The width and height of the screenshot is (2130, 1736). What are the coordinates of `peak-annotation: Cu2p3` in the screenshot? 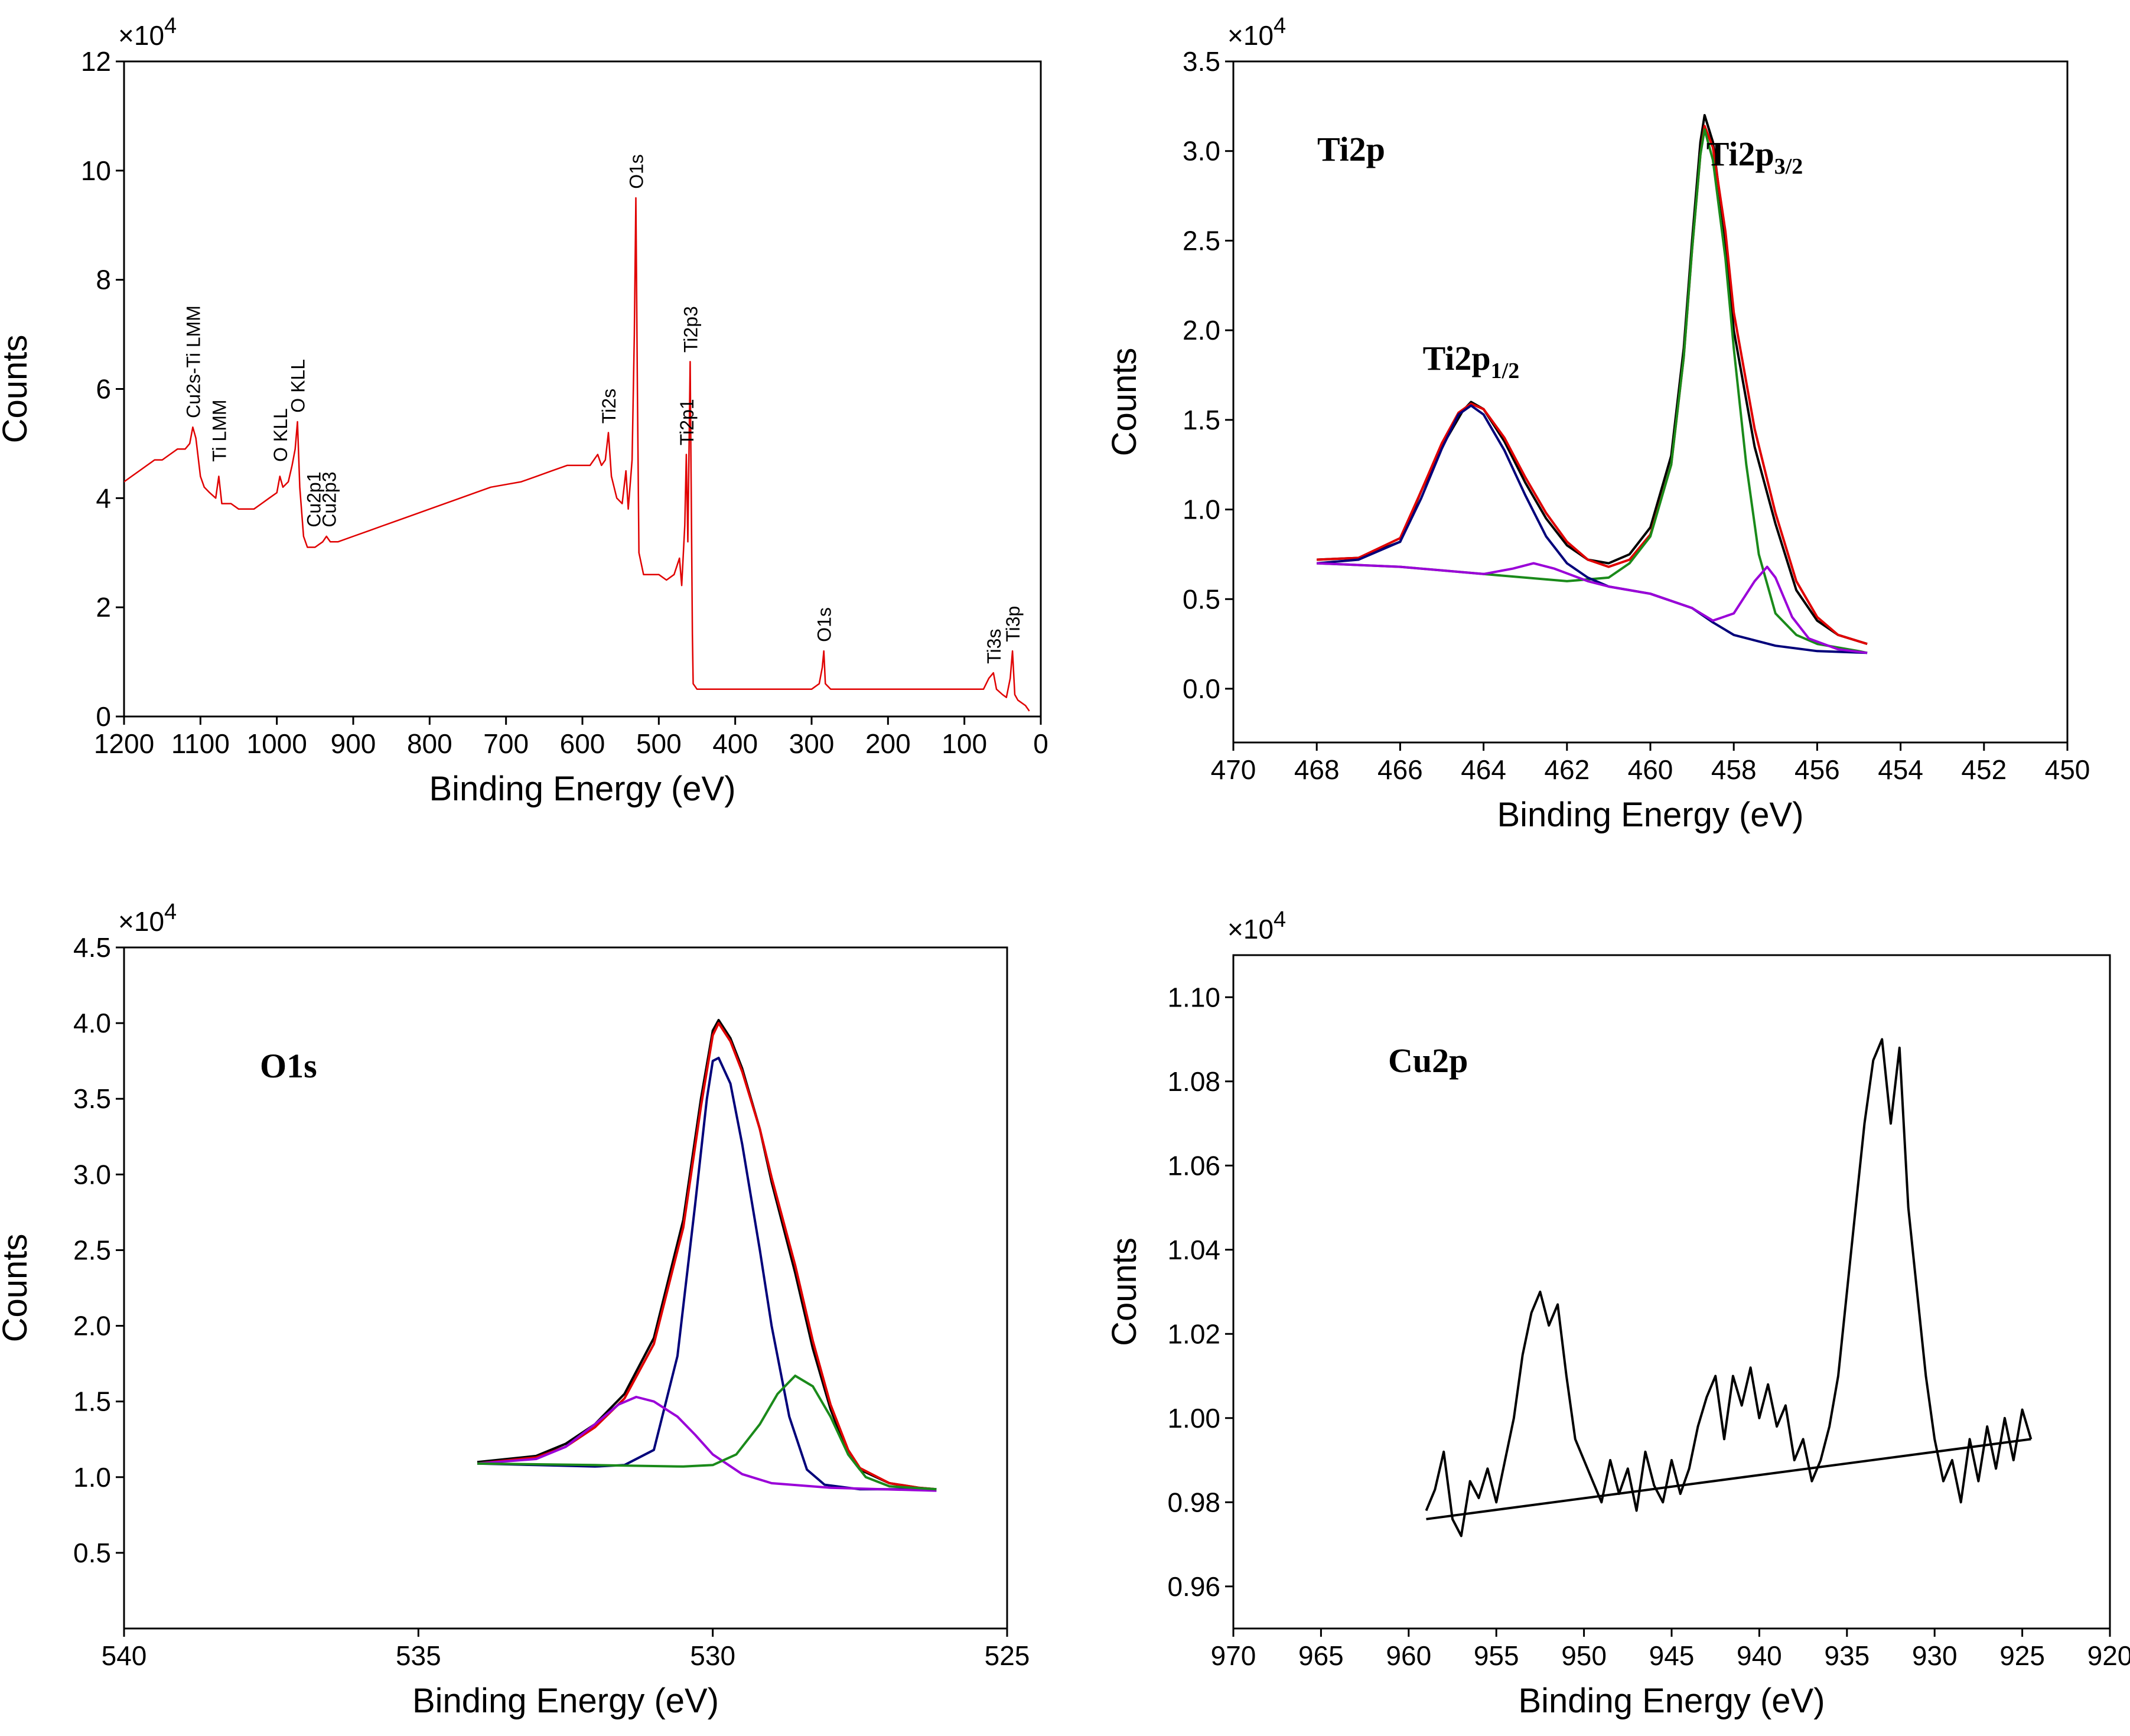 It's located at (329, 499).